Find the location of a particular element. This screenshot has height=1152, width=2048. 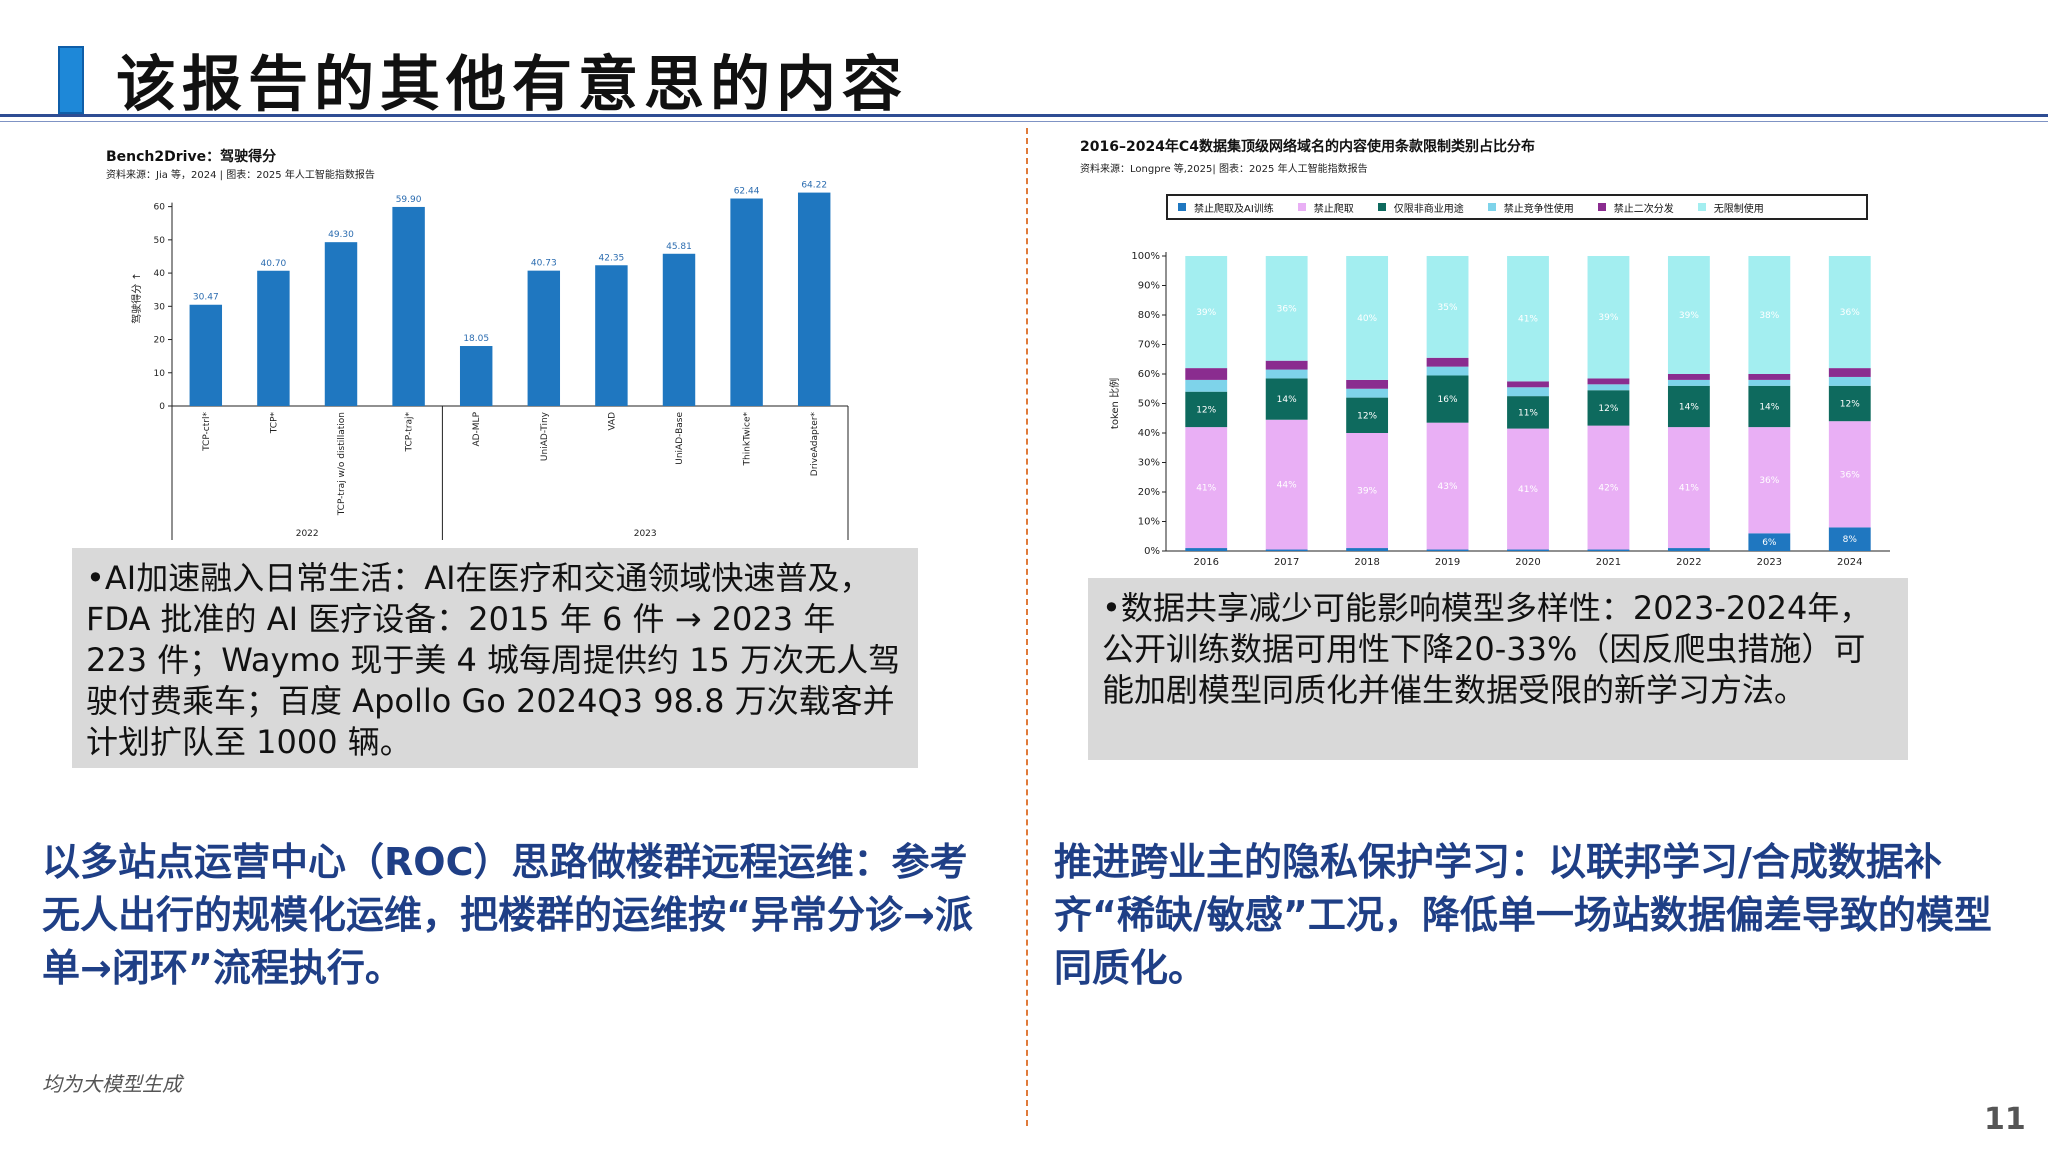

y-tick-label: 20% is located at coordinates (1149, 492).